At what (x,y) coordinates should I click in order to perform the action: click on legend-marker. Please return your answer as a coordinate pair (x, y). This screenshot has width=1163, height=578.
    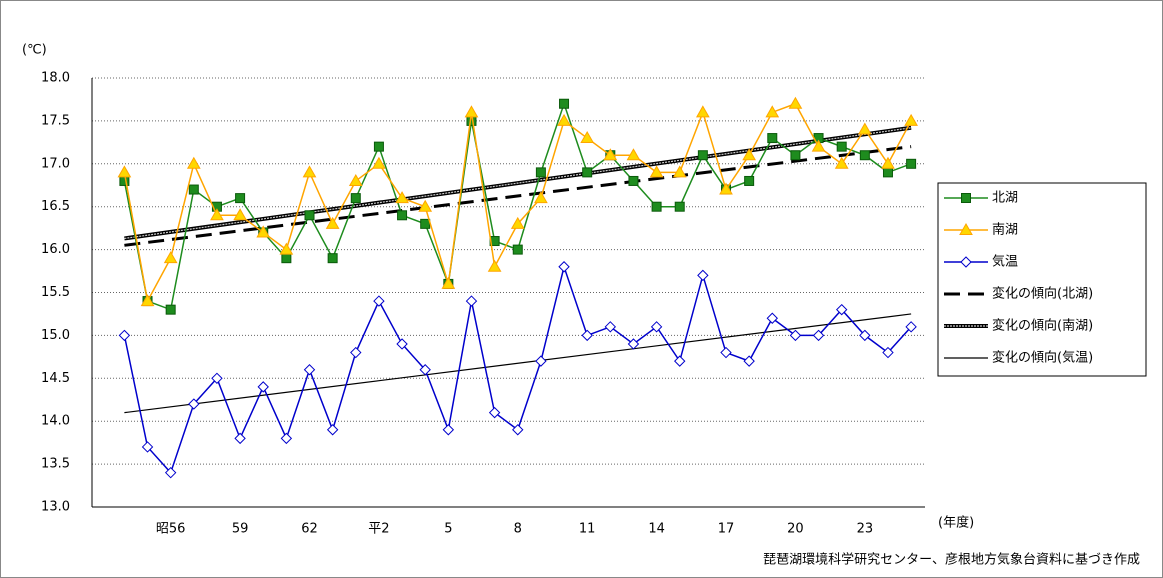
    Looking at the image, I should click on (966, 228).